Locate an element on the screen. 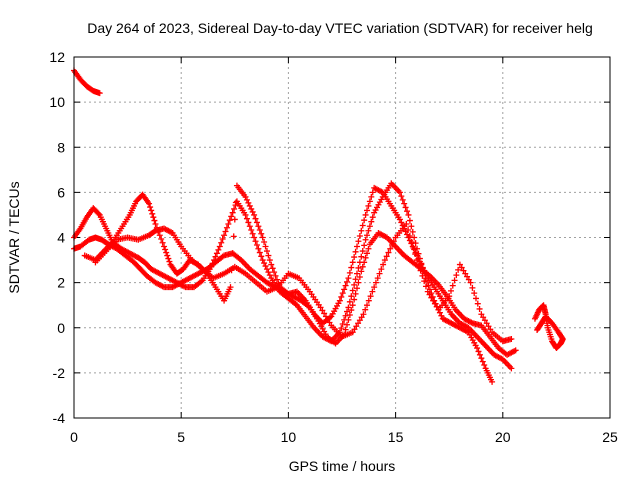 This screenshot has width=640, height=480. x-tick-label: 10 is located at coordinates (289, 437).